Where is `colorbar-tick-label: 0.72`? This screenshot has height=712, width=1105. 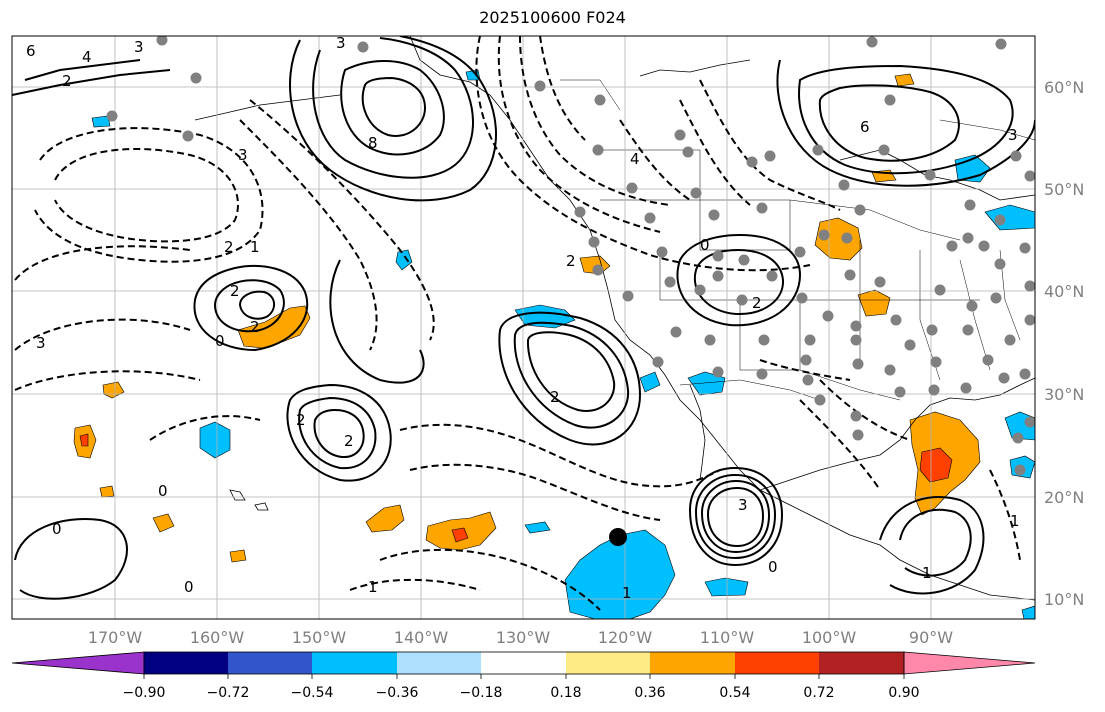 colorbar-tick-label: 0.72 is located at coordinates (818, 693).